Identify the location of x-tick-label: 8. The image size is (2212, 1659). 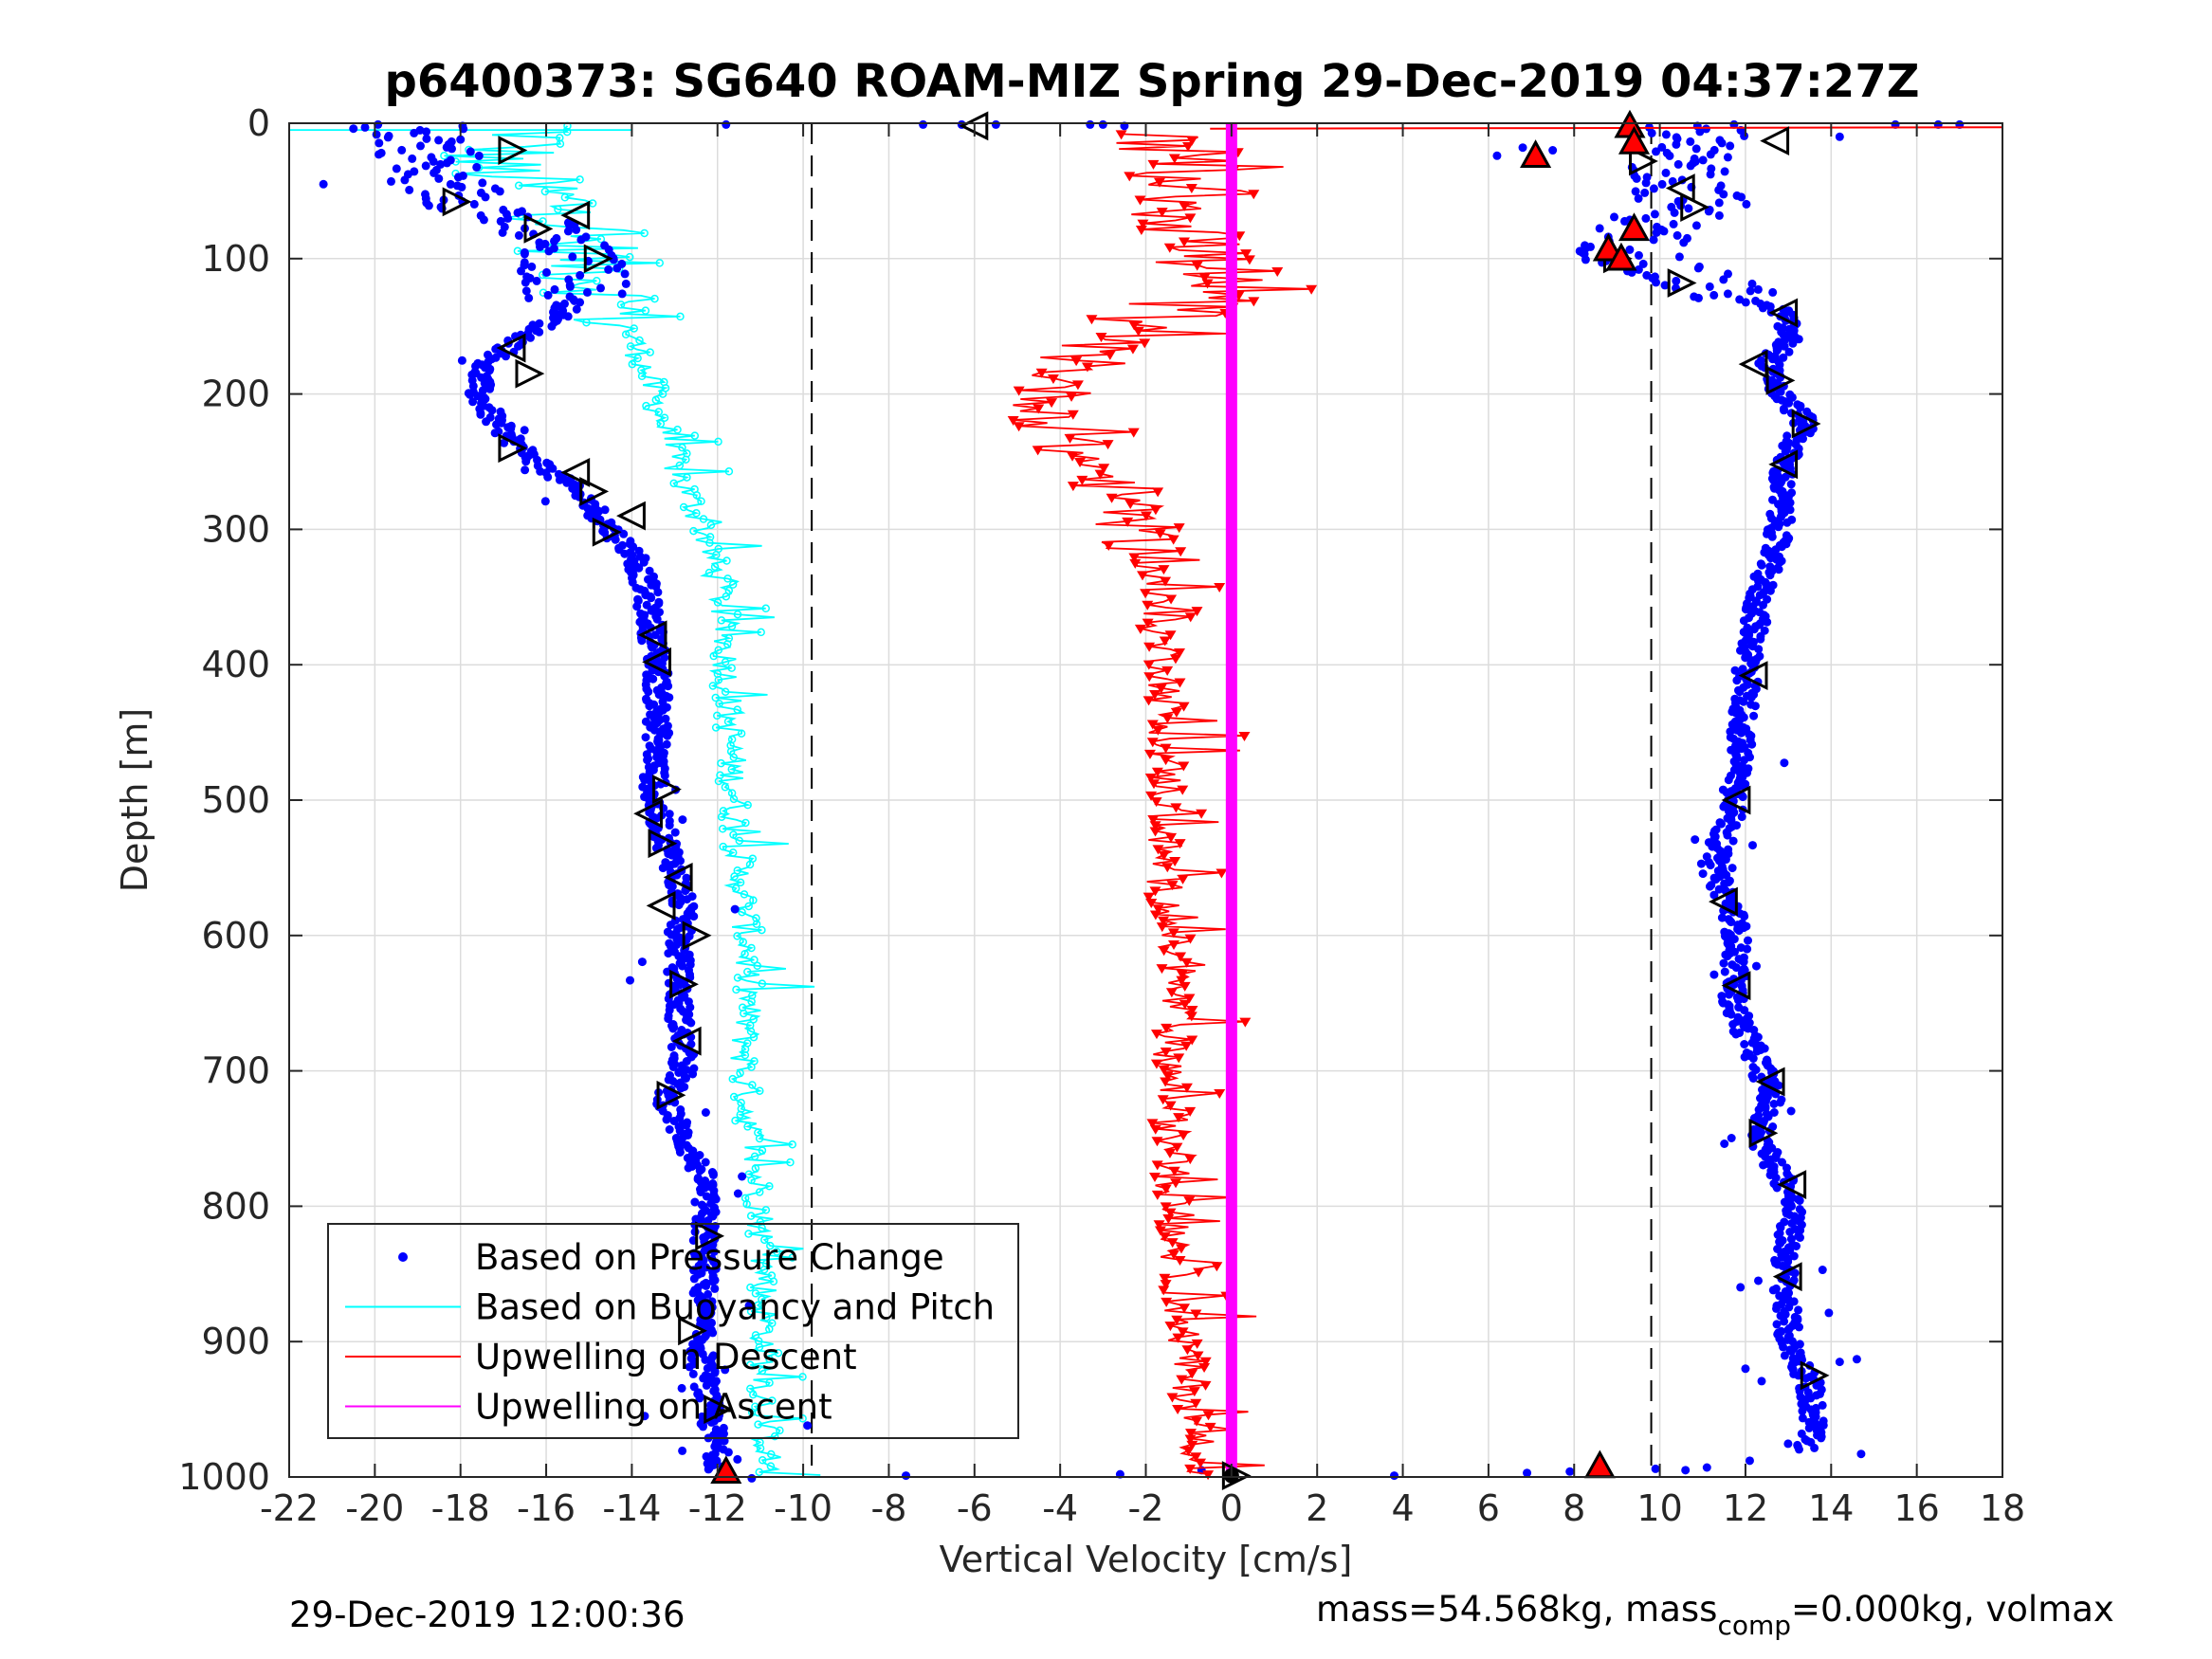
(1574, 1508).